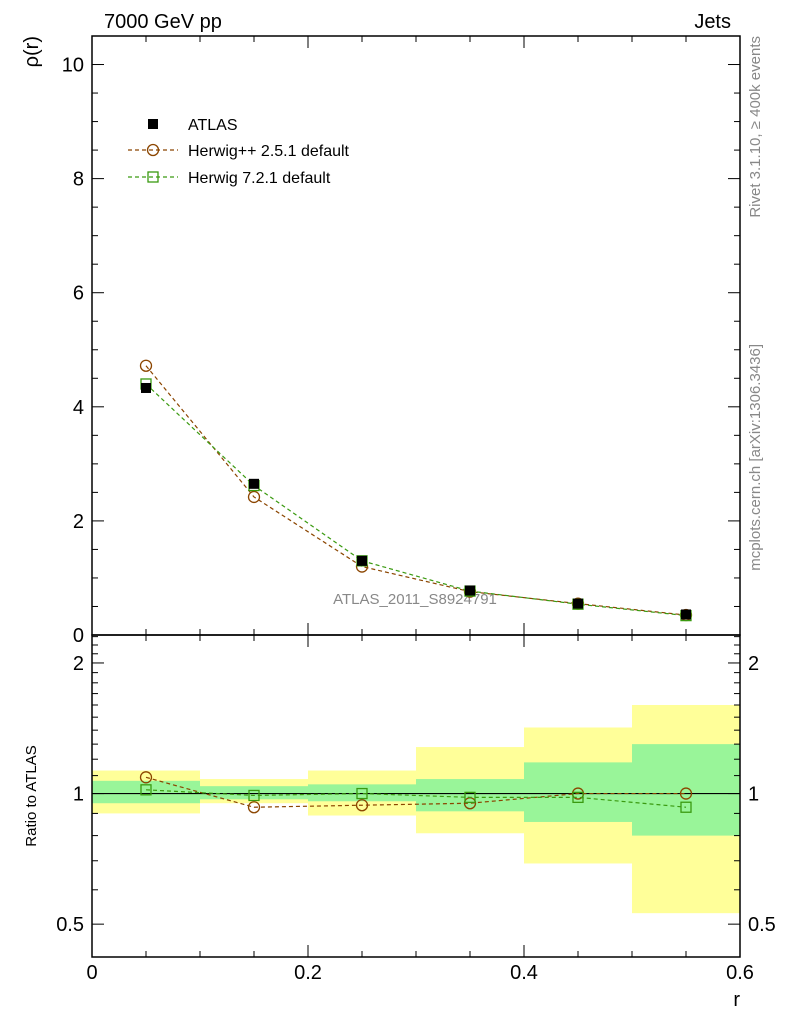 The width and height of the screenshot is (786, 1024). What do you see at coordinates (755, 127) in the screenshot?
I see `side-text-top: Rivet 3.1.10, ≥ 400k events` at bounding box center [755, 127].